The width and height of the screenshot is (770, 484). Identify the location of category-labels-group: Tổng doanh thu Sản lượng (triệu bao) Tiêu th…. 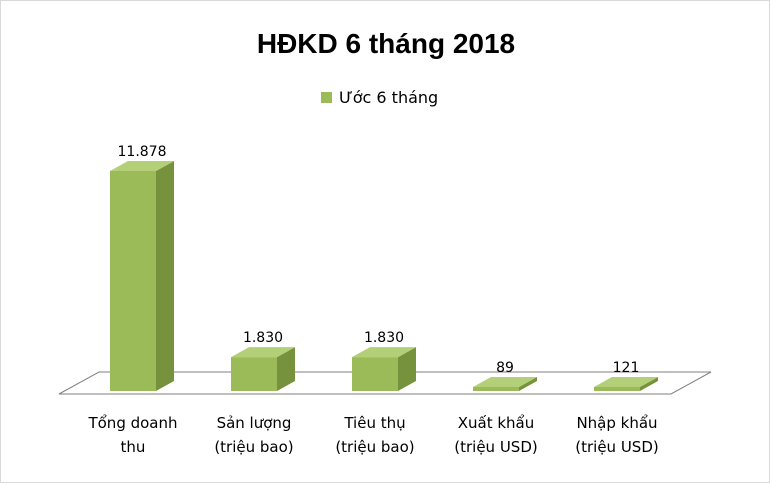
(372, 435).